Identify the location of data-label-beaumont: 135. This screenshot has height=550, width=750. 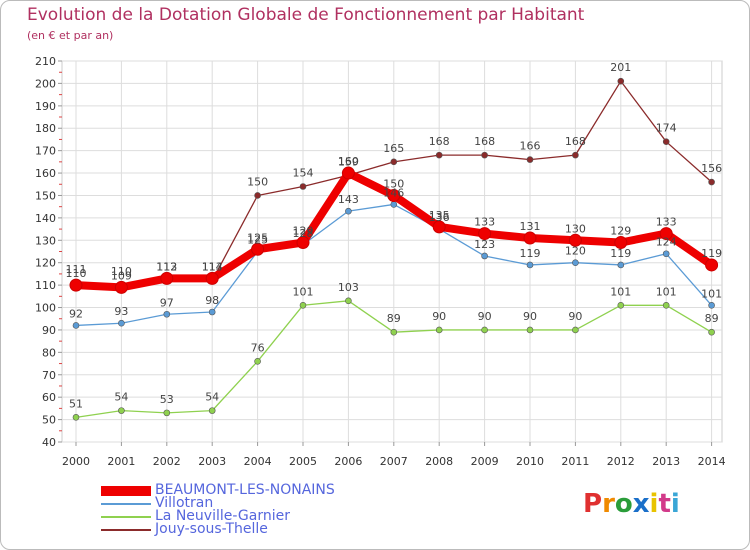
(439, 215).